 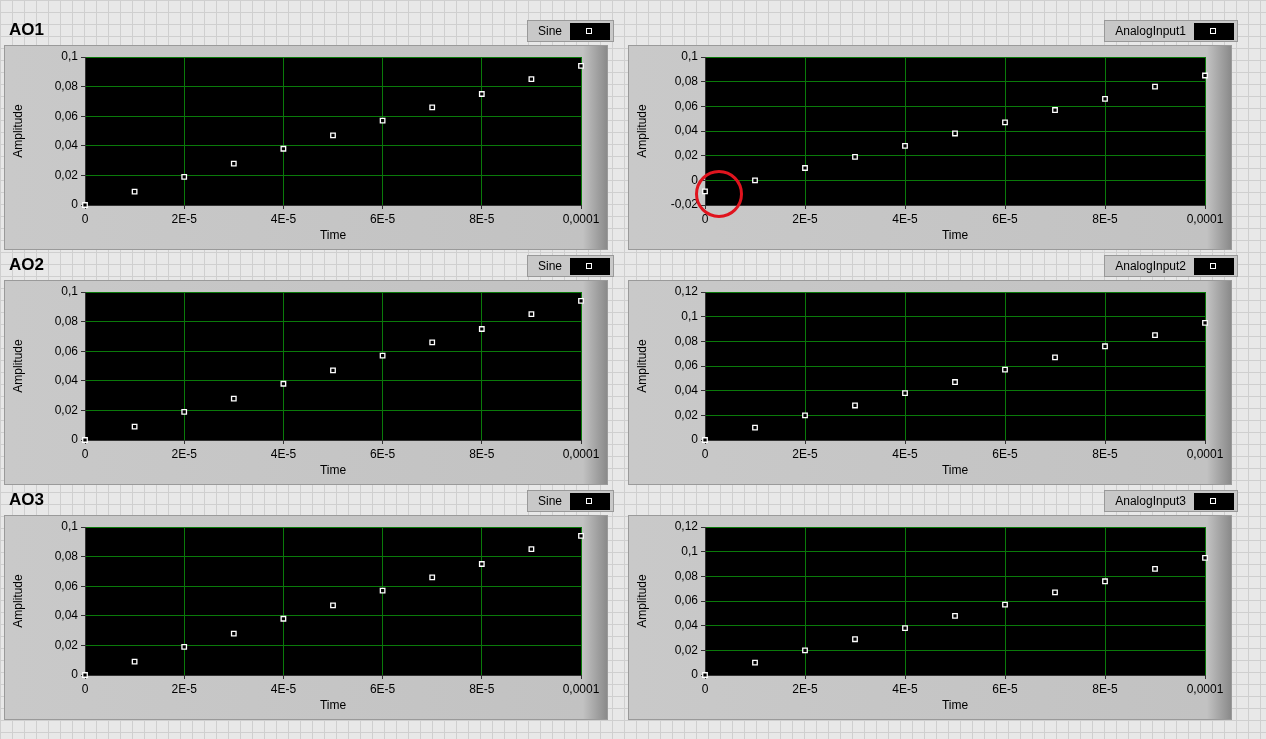 What do you see at coordinates (1150, 501) in the screenshot?
I see `legend-label: AnalogInput3` at bounding box center [1150, 501].